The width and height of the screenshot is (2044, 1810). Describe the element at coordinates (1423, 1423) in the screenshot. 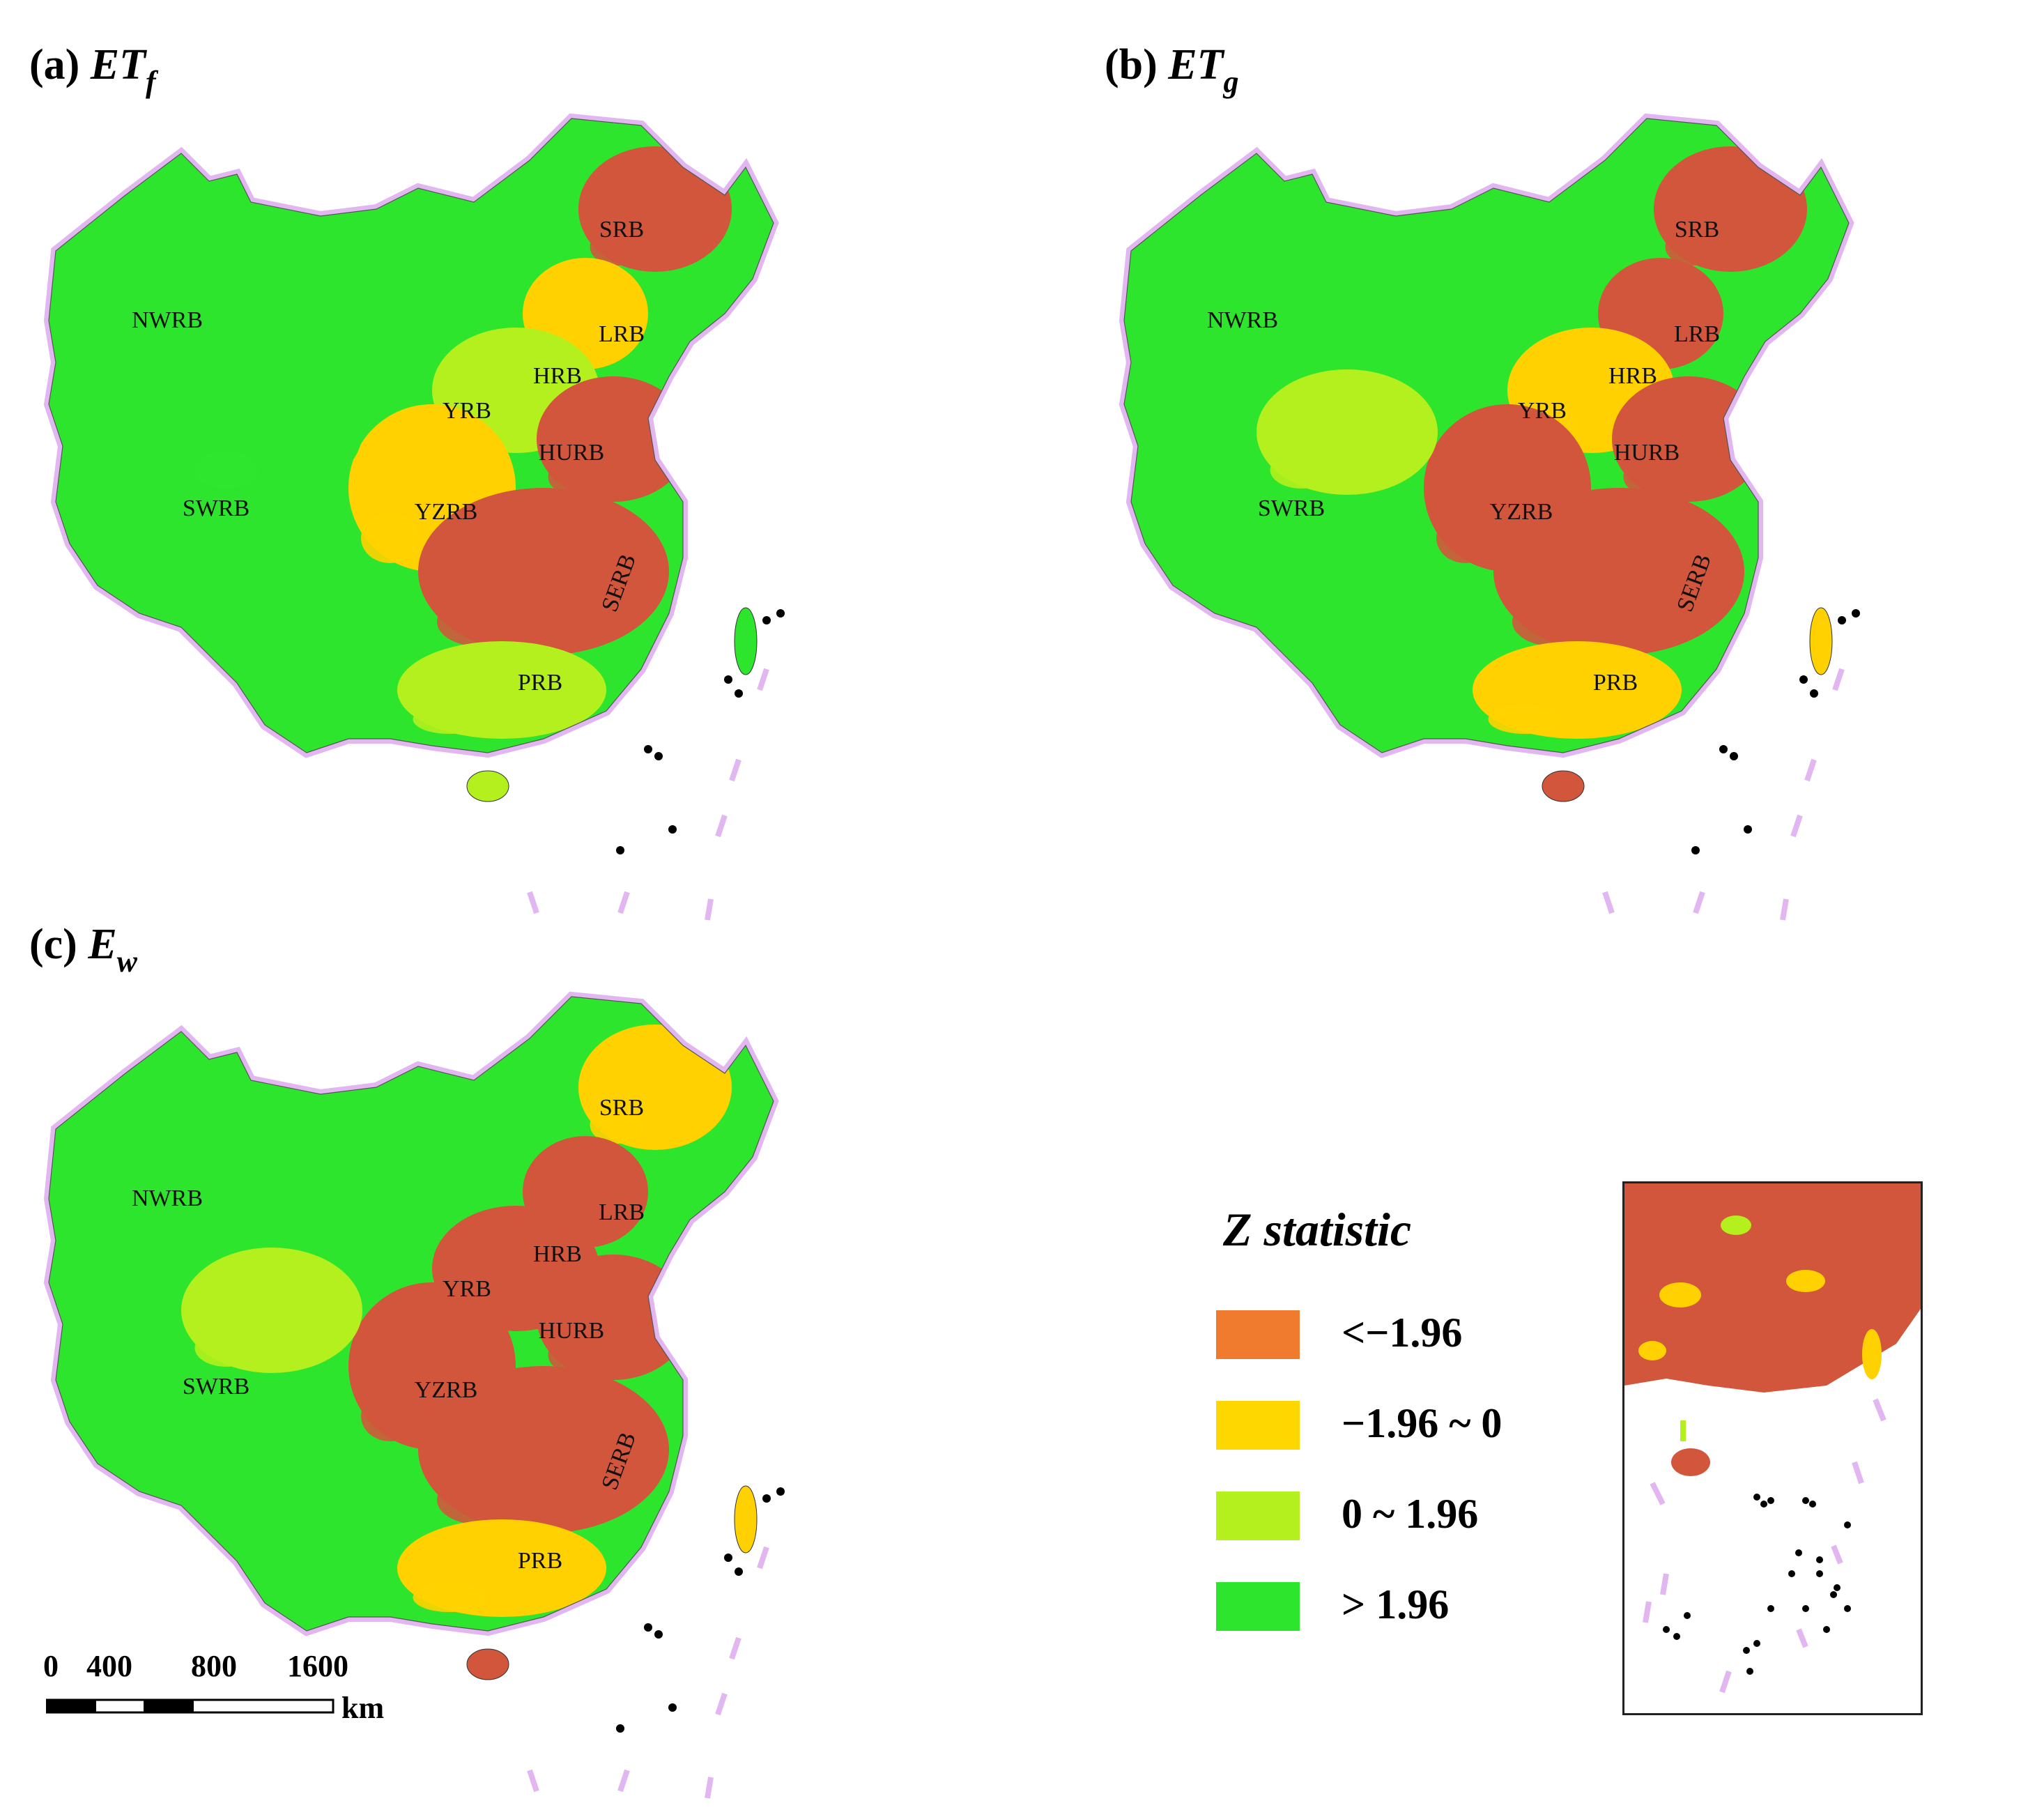

I see `legend-label: −1.96 ~ 0` at that location.